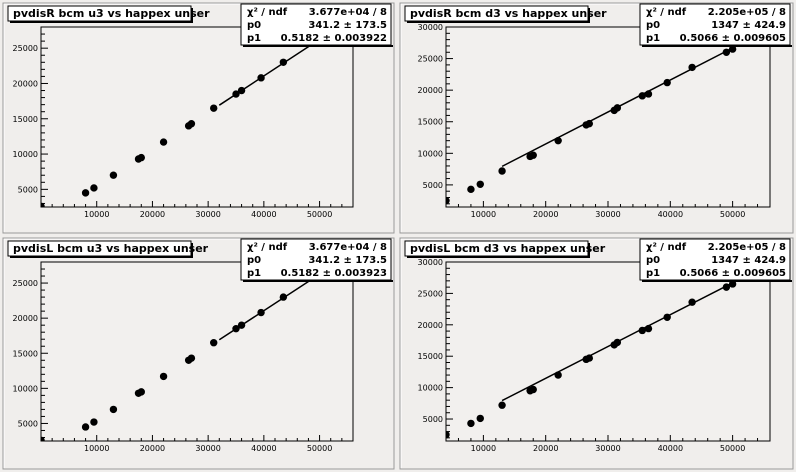  What do you see at coordinates (334, 38) in the screenshot?
I see `stats-value: 0.5182 ± 0.003922` at bounding box center [334, 38].